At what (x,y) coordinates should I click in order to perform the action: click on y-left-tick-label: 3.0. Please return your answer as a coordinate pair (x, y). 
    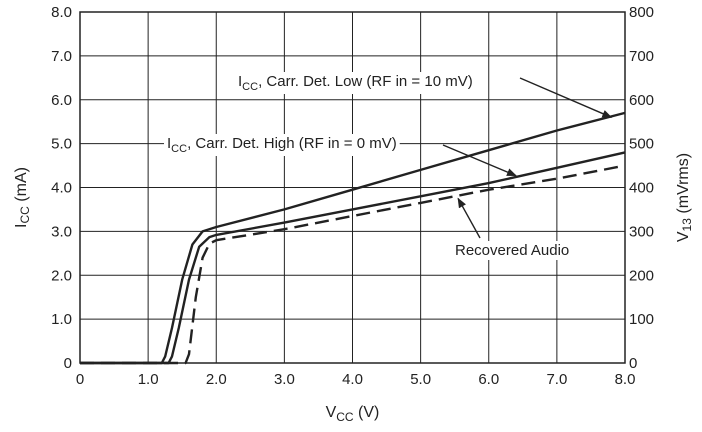
    Looking at the image, I should click on (61, 231).